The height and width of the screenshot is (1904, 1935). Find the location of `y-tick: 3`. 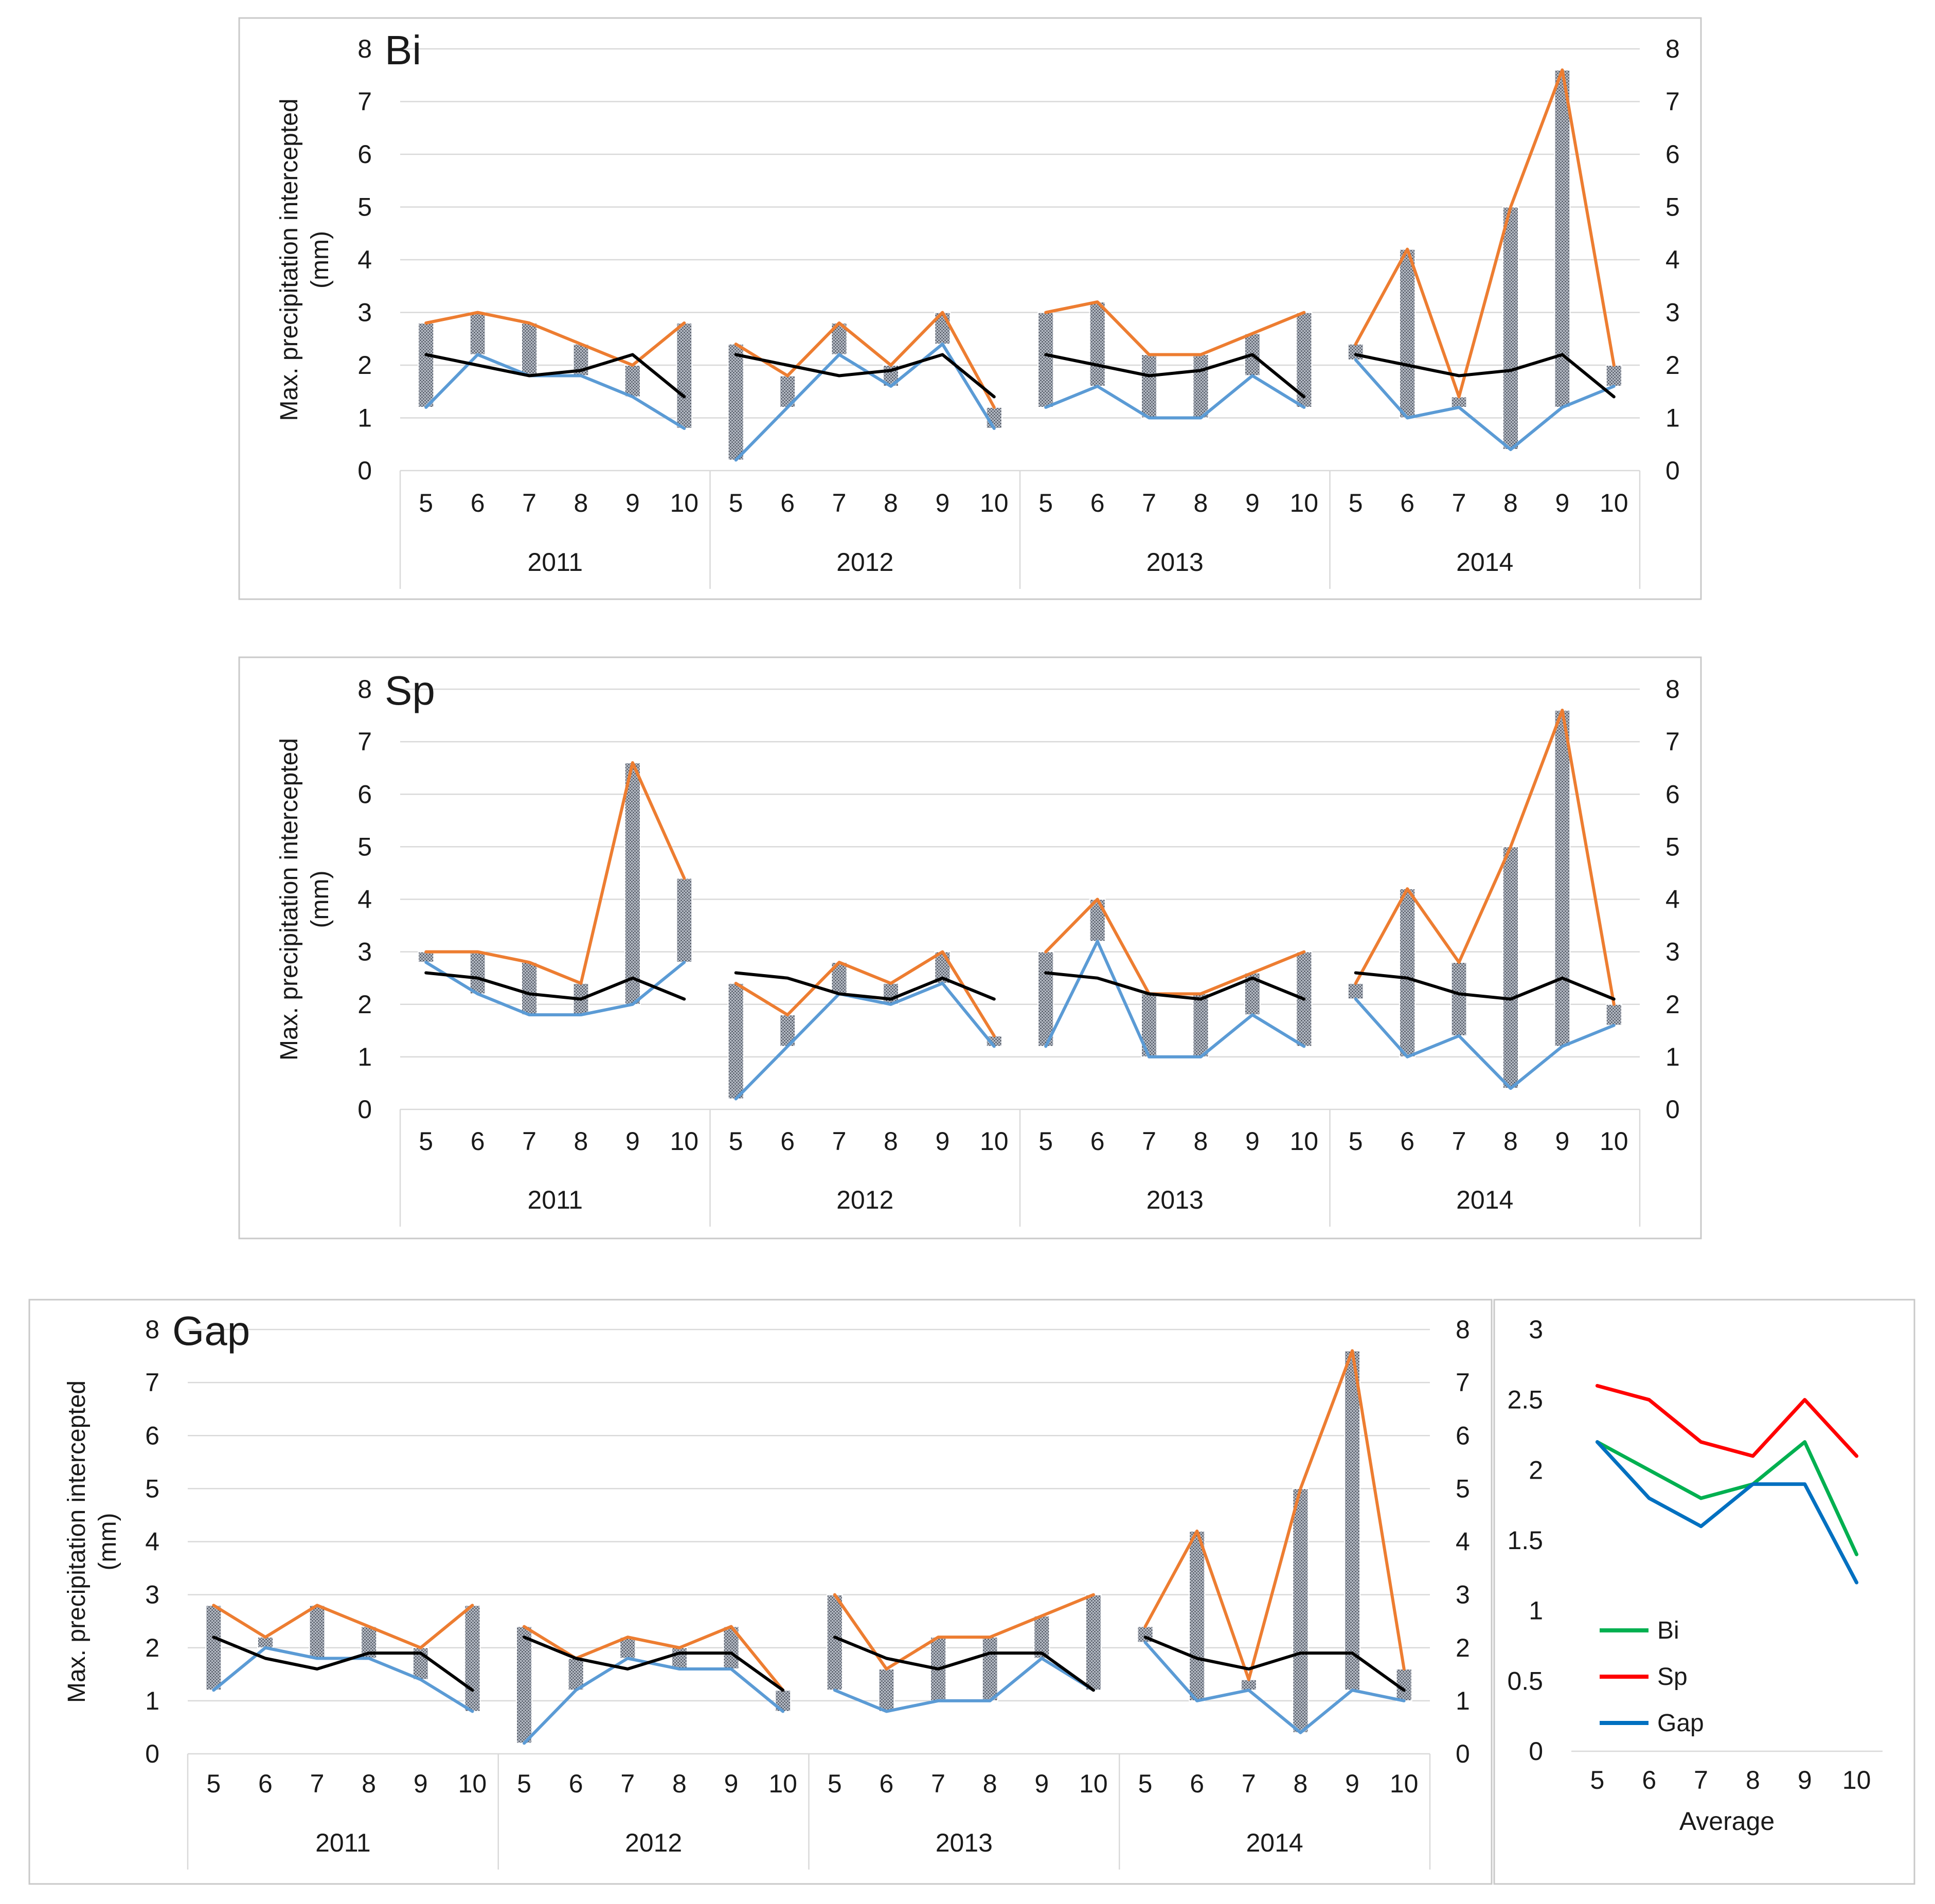

y-tick: 3 is located at coordinates (1536, 1329).